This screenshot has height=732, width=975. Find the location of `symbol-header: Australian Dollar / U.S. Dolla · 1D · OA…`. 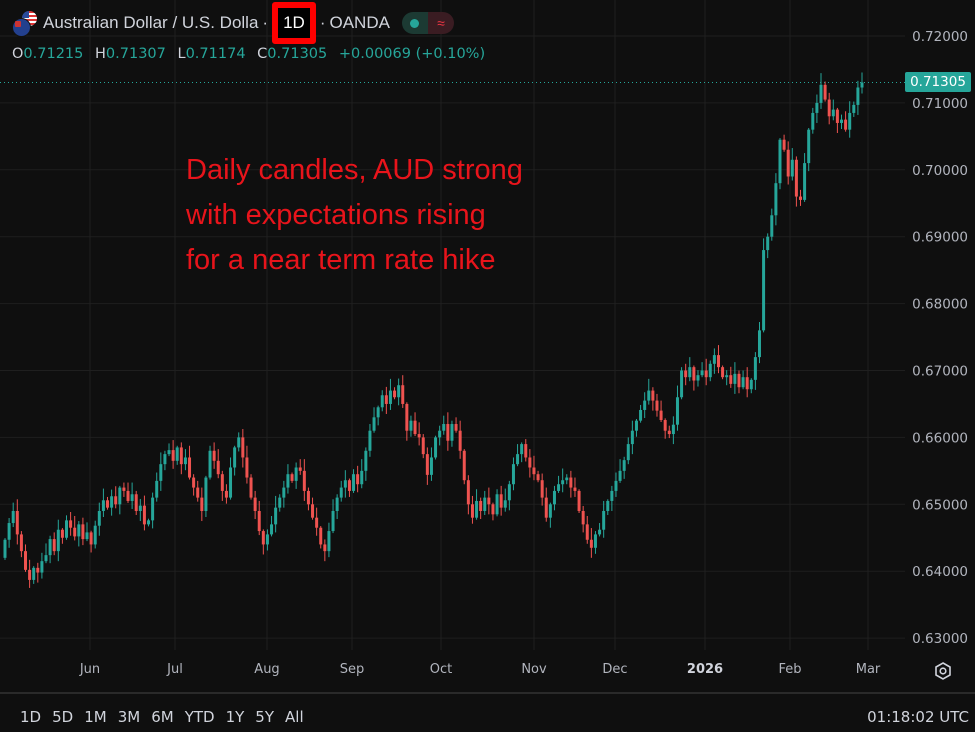

symbol-header: Australian Dollar / U.S. Dolla · 1D · OA… is located at coordinates (233, 23).